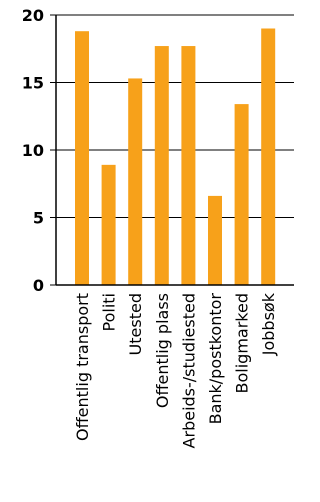 This screenshot has width=320, height=502. I want to click on y-tick-label: 0, so click(38, 285).